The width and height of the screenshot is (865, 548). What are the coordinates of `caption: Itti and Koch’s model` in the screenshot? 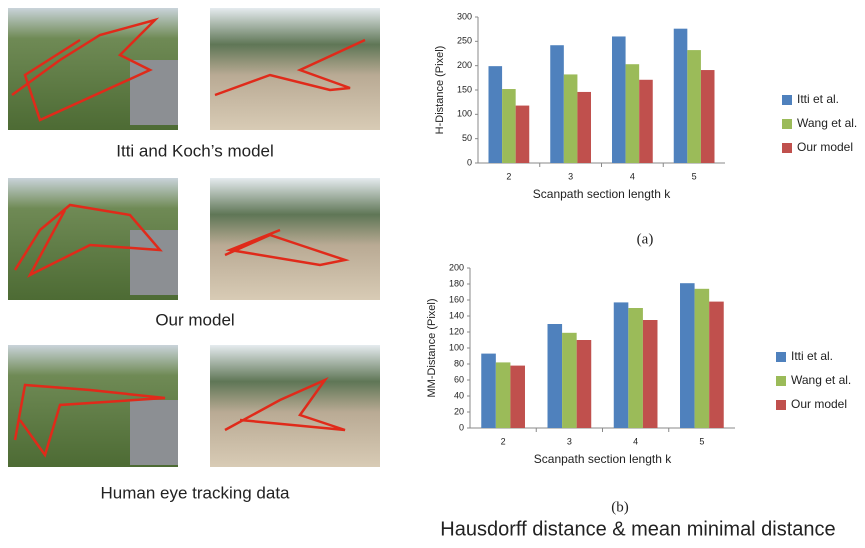 It's located at (195, 150).